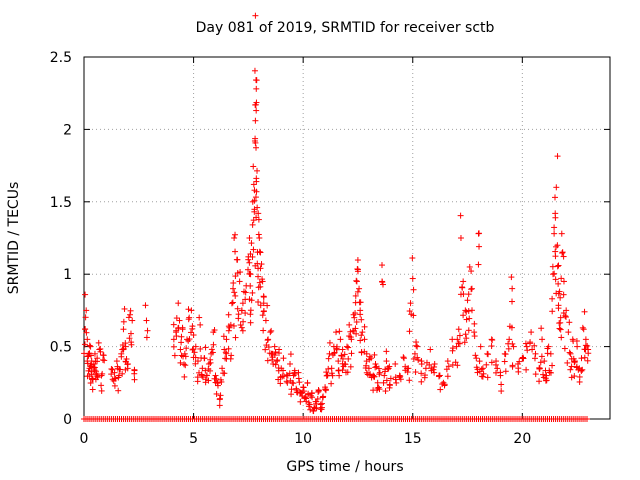 This screenshot has height=480, width=640. Describe the element at coordinates (14, 238) in the screenshot. I see `y-axis-label: SRMTID / TECUs` at that location.